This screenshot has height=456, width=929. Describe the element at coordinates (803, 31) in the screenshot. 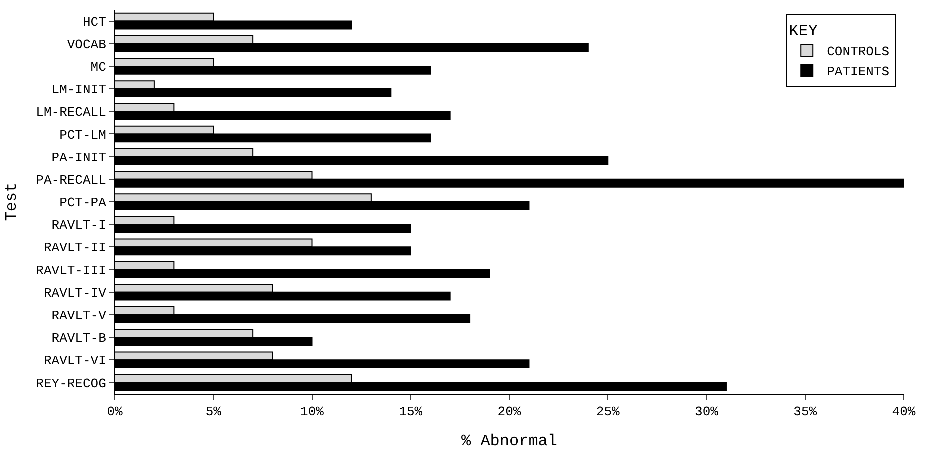

I see `legend-title: KEY` at that location.